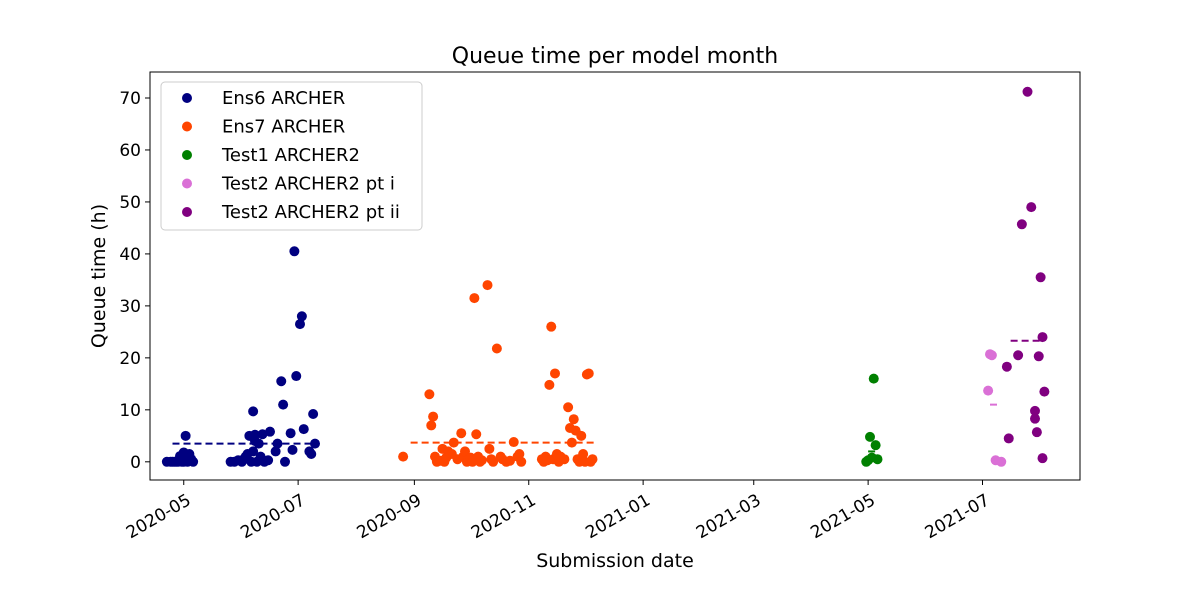 The image size is (1200, 600). What do you see at coordinates (283, 127) in the screenshot?
I see `legend-label: Ens7 ARCHER` at bounding box center [283, 127].